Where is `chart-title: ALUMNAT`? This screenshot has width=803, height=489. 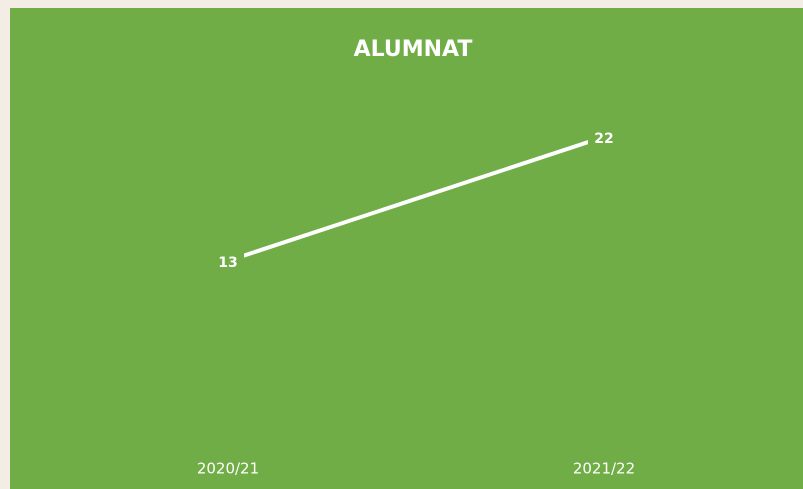
chart-title: ALUMNAT is located at coordinates (413, 49).